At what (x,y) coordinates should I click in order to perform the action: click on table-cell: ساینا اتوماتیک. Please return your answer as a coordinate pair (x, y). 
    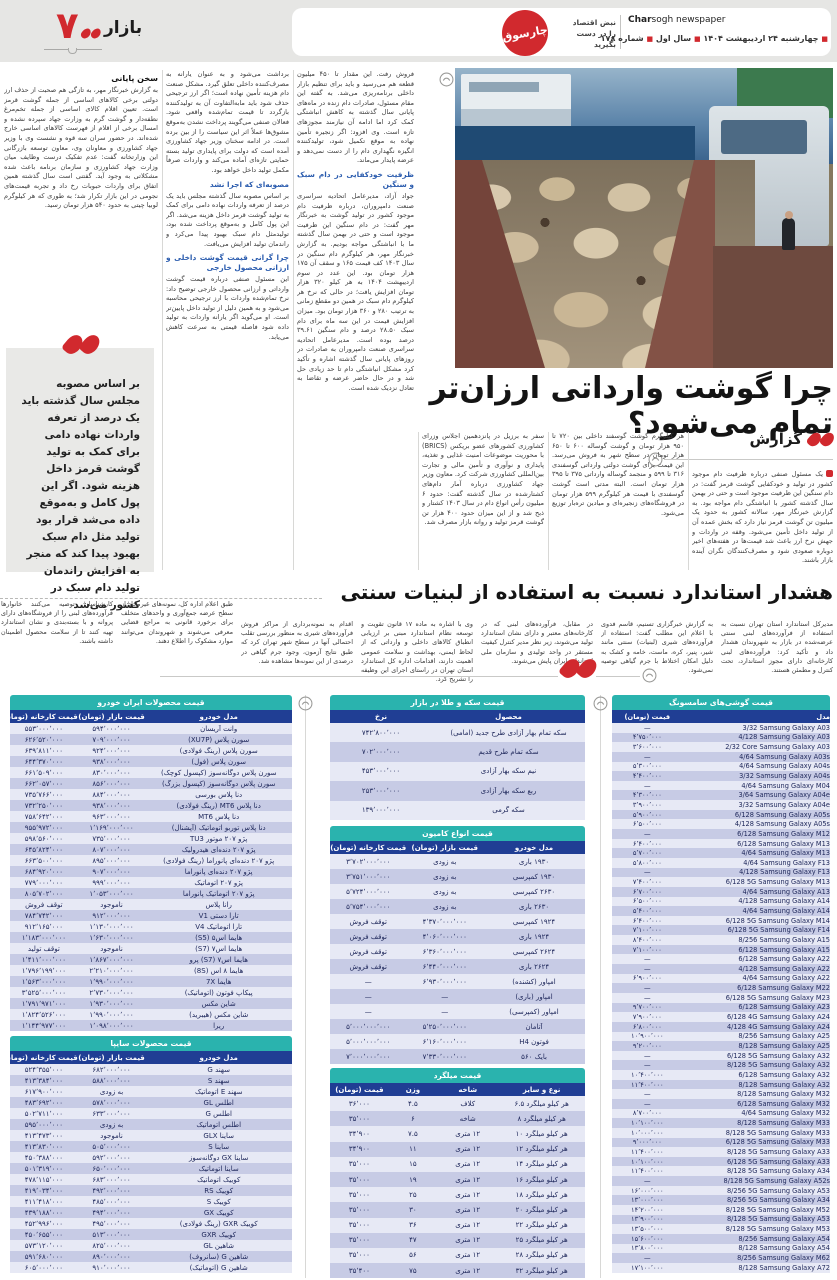
    Looking at the image, I should click on (218, 1168).